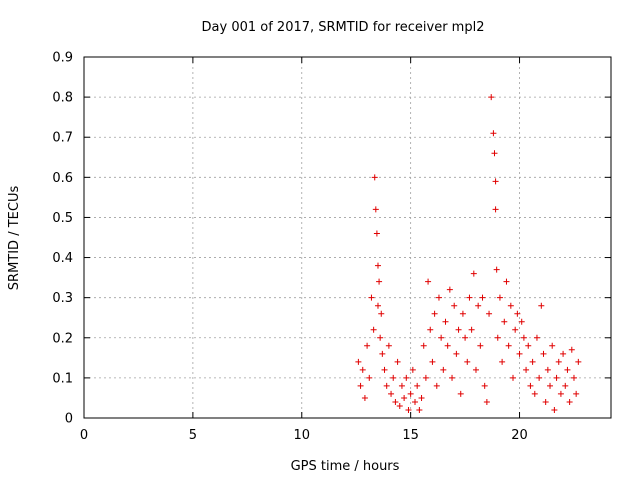 This screenshot has width=640, height=480. I want to click on y-tick-label: 0.8, so click(62, 98).